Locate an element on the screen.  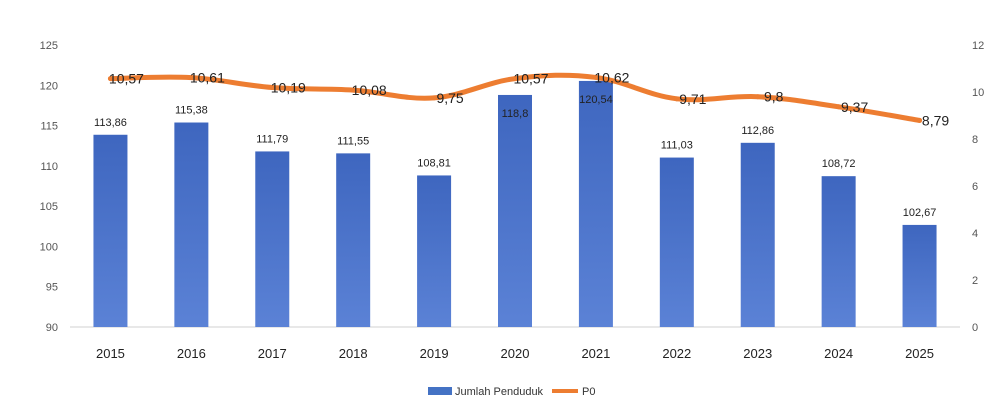
legend-bar-swatch is located at coordinates (440, 391).